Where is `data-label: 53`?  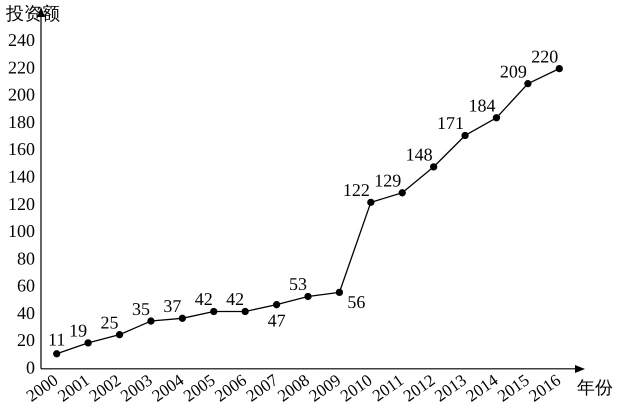
data-label: 53 is located at coordinates (298, 284).